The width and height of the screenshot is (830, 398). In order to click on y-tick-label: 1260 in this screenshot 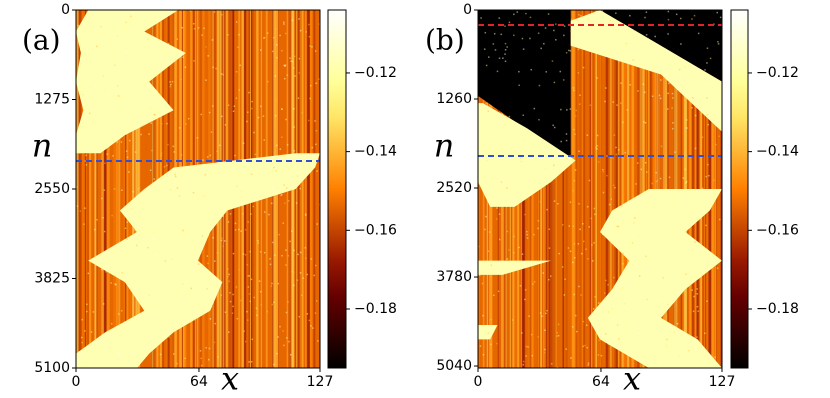, I will do `click(454, 99)`.